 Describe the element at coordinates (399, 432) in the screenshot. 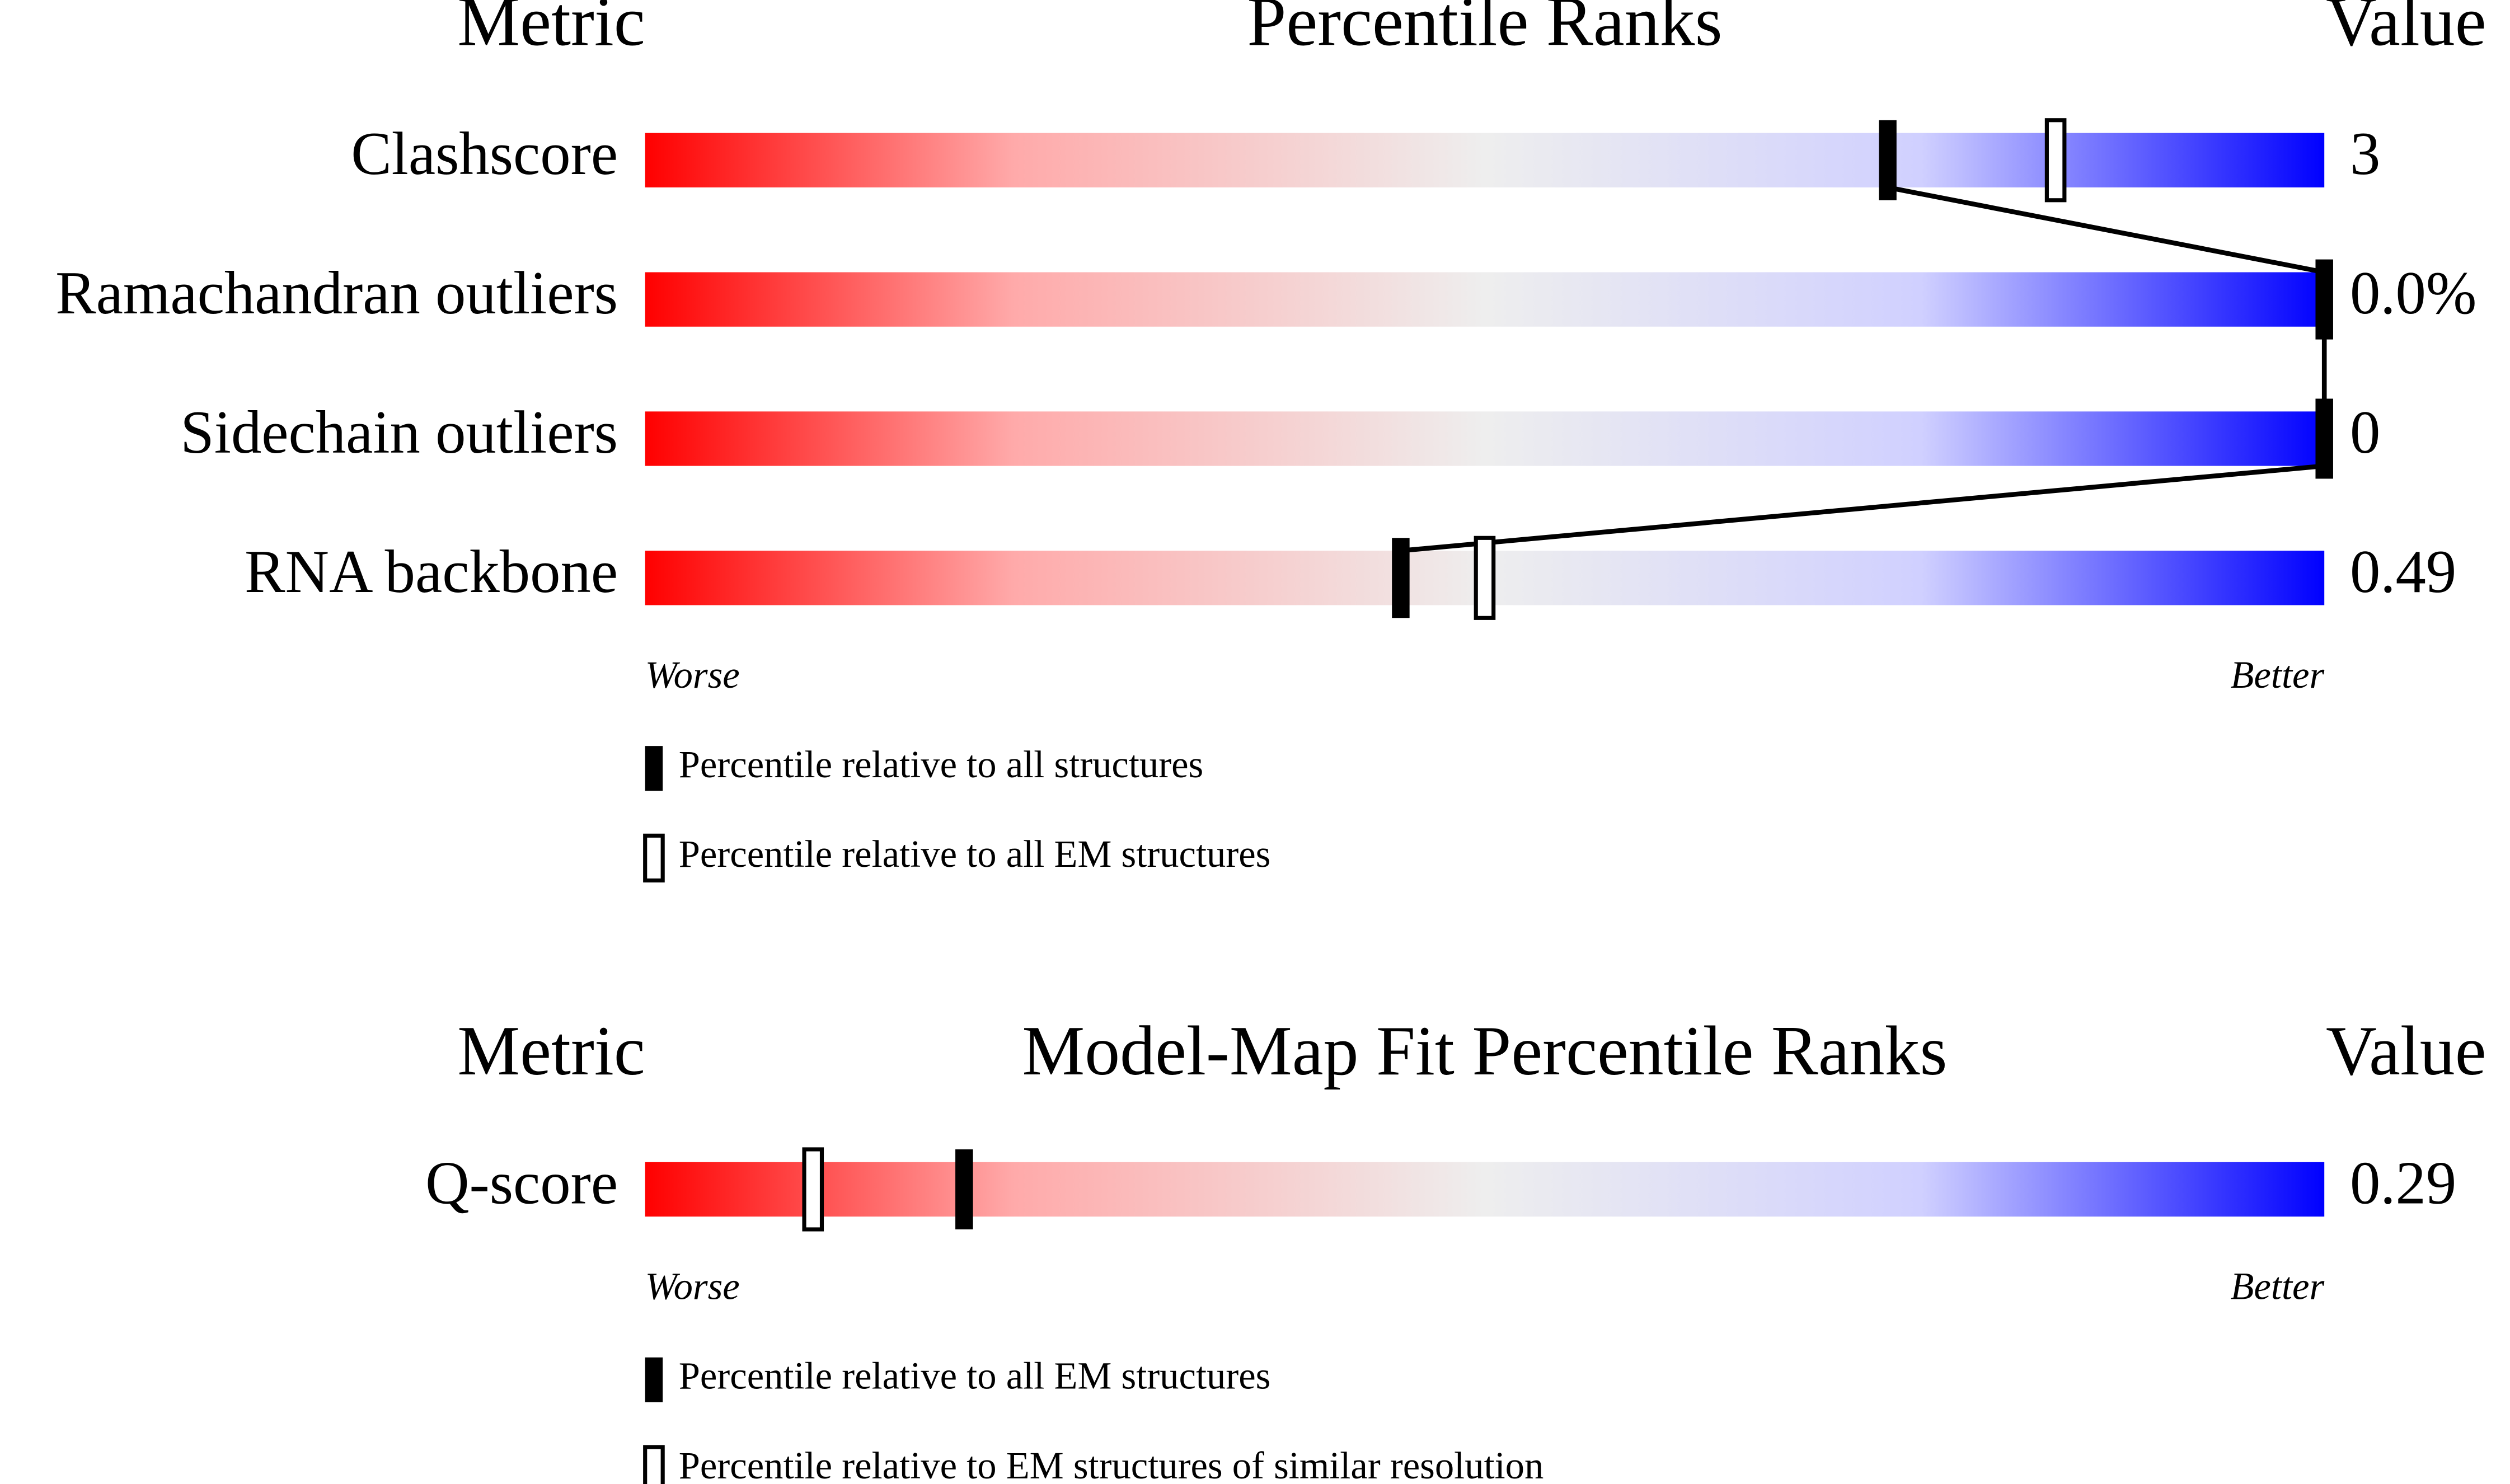

I see `metric-label: Sidechain outliers` at that location.